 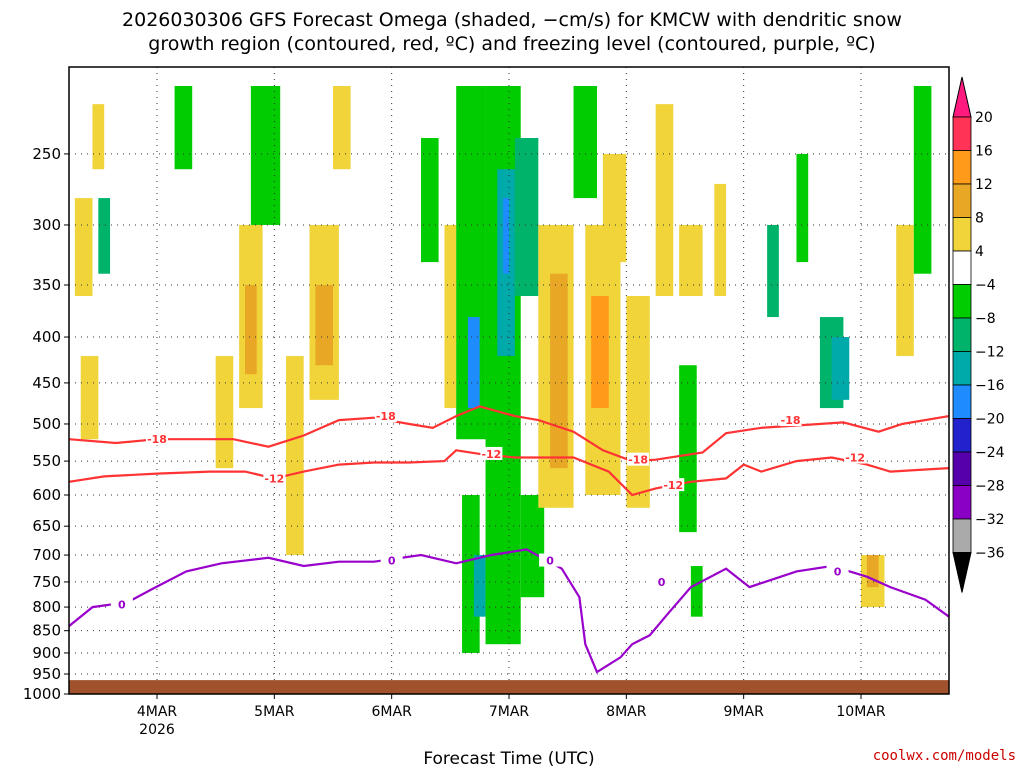 I want to click on y-tick-label: 950, so click(x=46, y=674).